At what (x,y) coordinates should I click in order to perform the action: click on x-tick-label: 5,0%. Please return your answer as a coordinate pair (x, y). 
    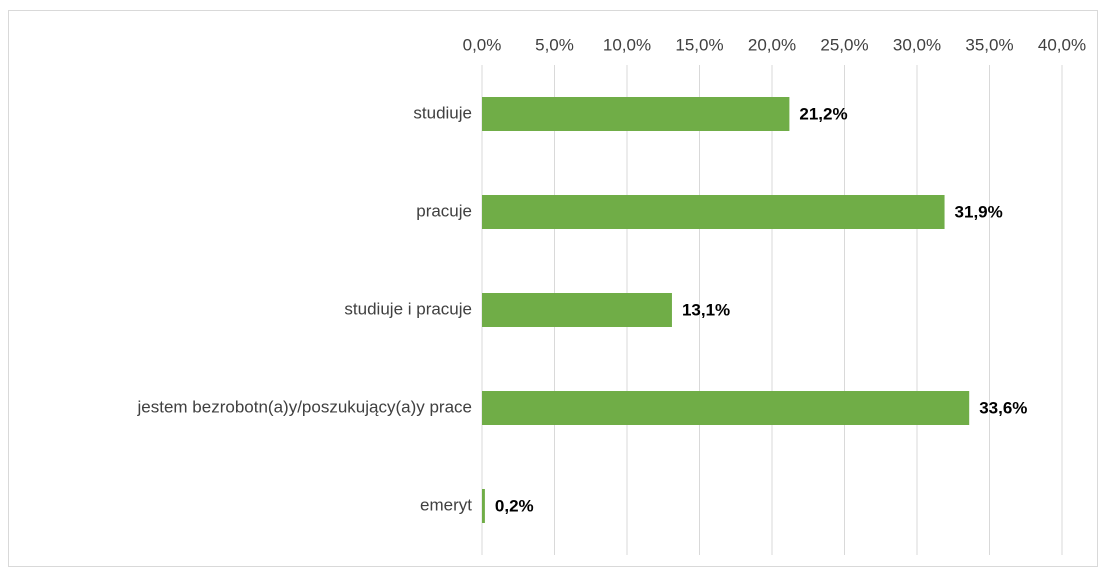
    Looking at the image, I should click on (554, 44).